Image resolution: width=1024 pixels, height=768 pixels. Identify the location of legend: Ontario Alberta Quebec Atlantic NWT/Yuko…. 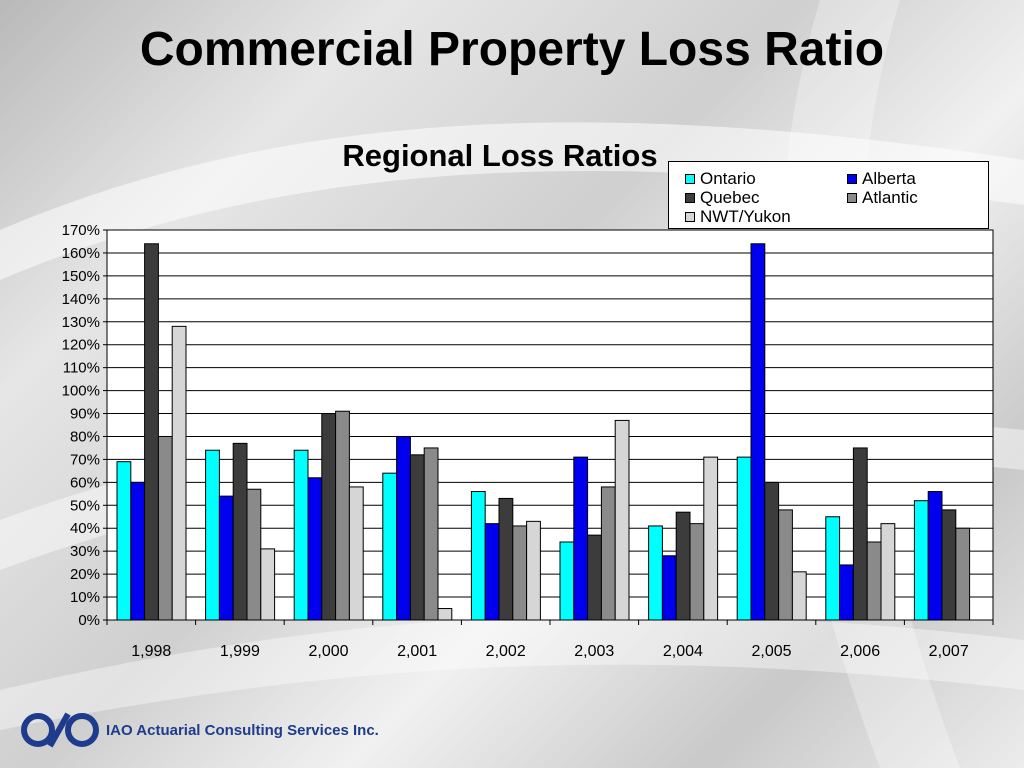
(828, 195).